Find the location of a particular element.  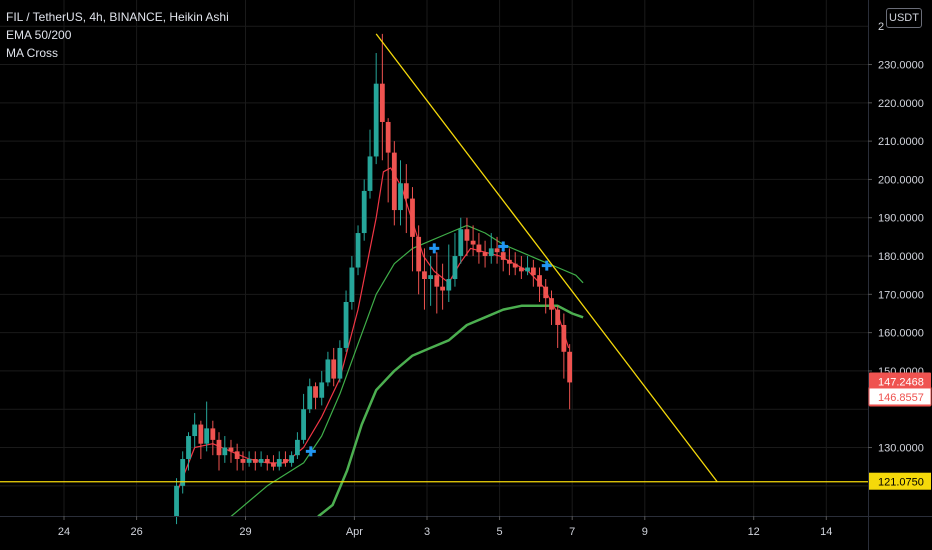

horizontal-level-value: 121.0750 is located at coordinates (901, 483).